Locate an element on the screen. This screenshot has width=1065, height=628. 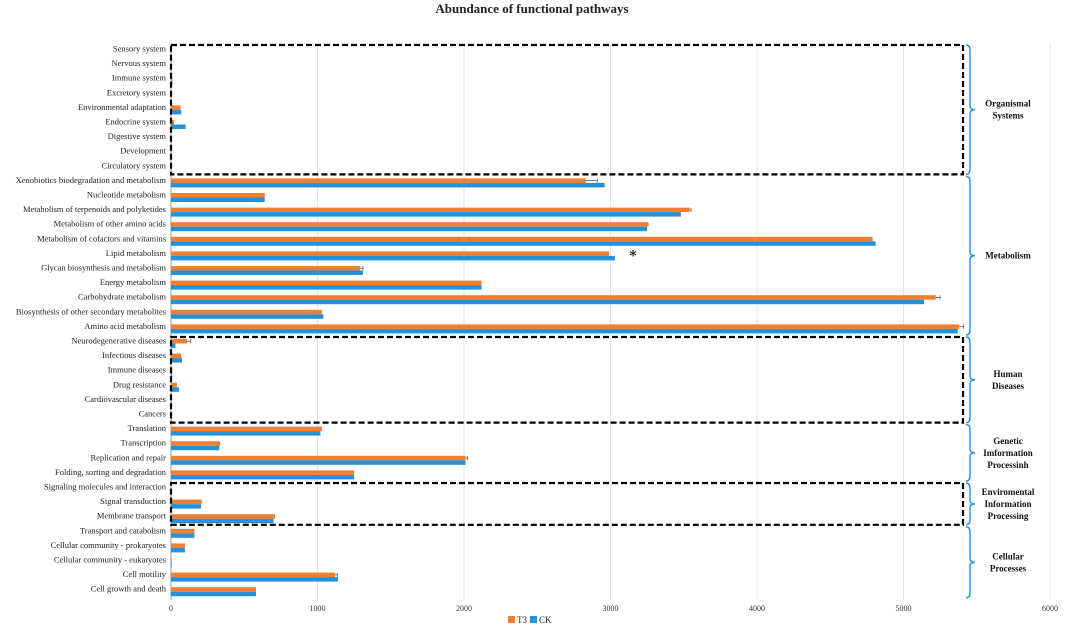
category-label: Glycan biosynthesis and metabolism is located at coordinates (103, 268).